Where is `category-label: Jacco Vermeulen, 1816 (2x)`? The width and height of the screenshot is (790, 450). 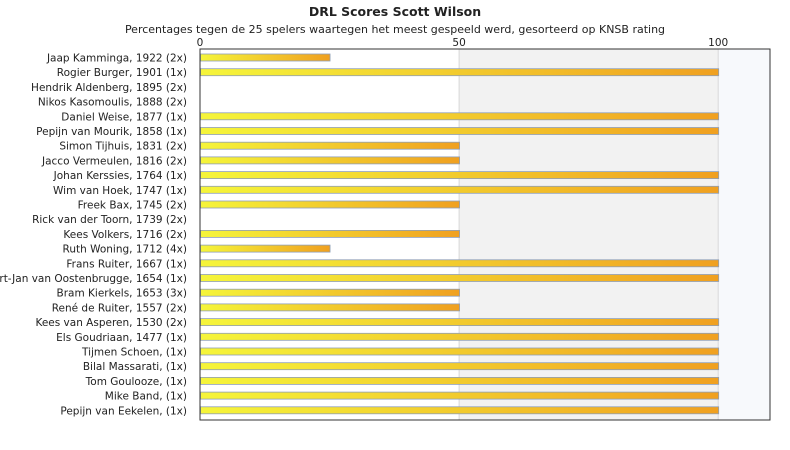 category-label: Jacco Vermeulen, 1816 (2x) is located at coordinates (114, 161).